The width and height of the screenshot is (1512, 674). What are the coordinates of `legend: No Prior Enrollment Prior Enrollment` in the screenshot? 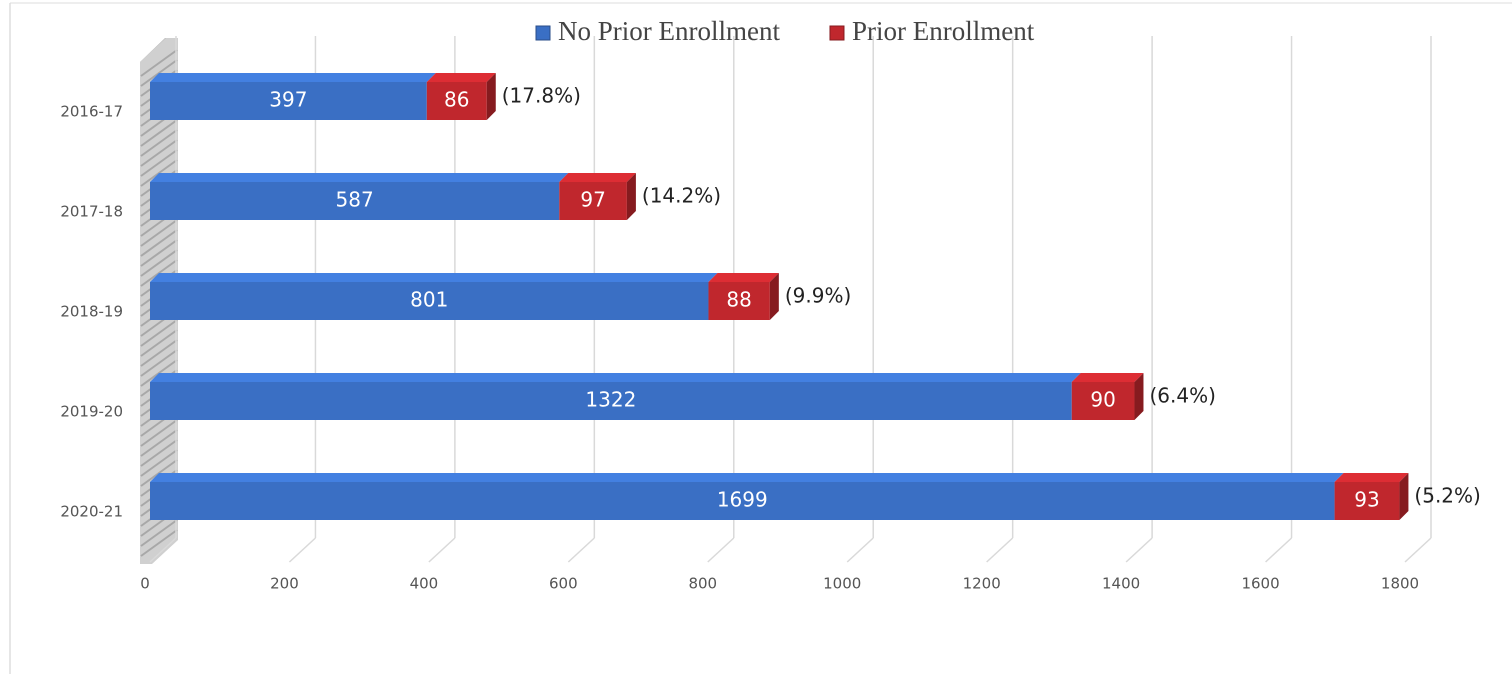 It's located at (785, 31).